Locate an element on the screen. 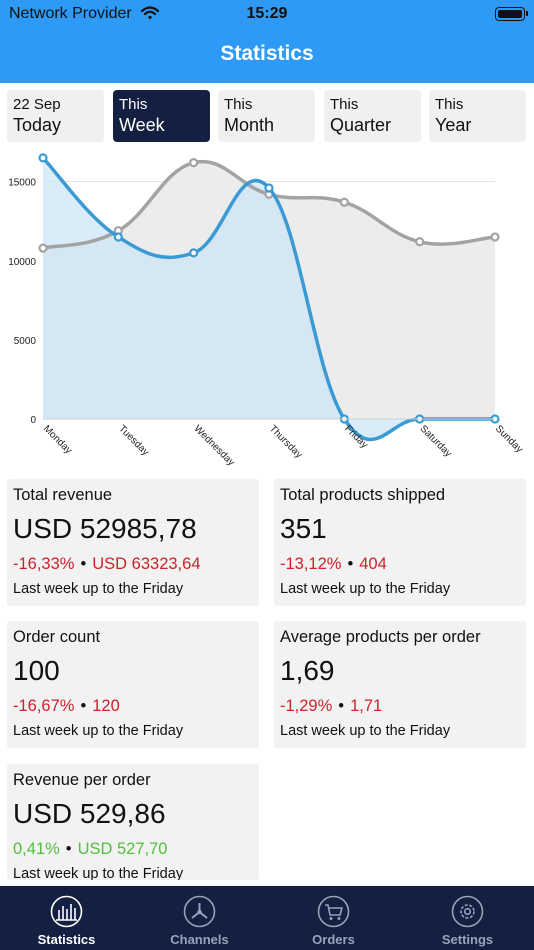  card-label: Total revenue is located at coordinates (63, 495).